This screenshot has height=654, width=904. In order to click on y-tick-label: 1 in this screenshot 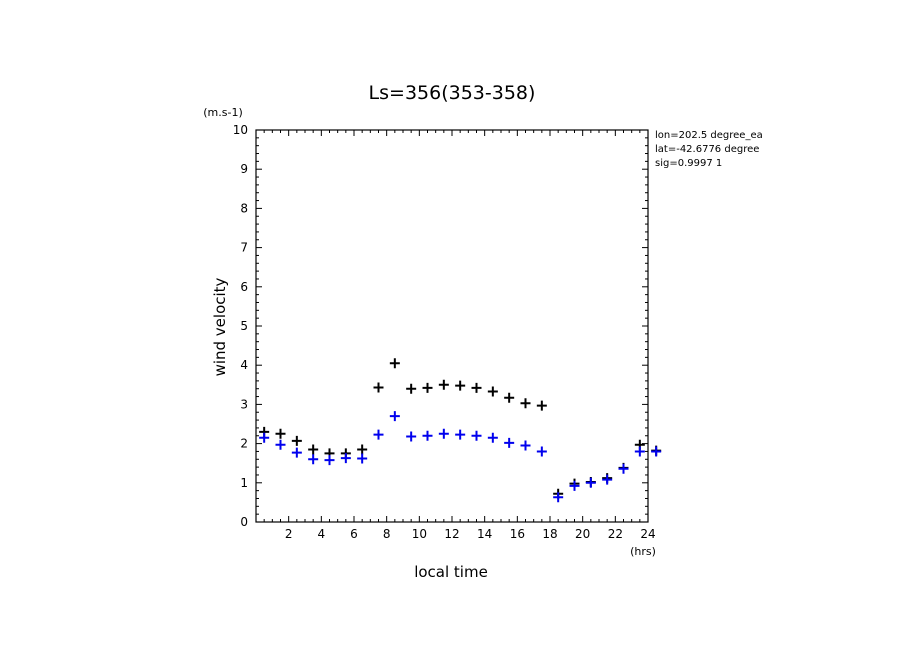, I will do `click(244, 483)`.